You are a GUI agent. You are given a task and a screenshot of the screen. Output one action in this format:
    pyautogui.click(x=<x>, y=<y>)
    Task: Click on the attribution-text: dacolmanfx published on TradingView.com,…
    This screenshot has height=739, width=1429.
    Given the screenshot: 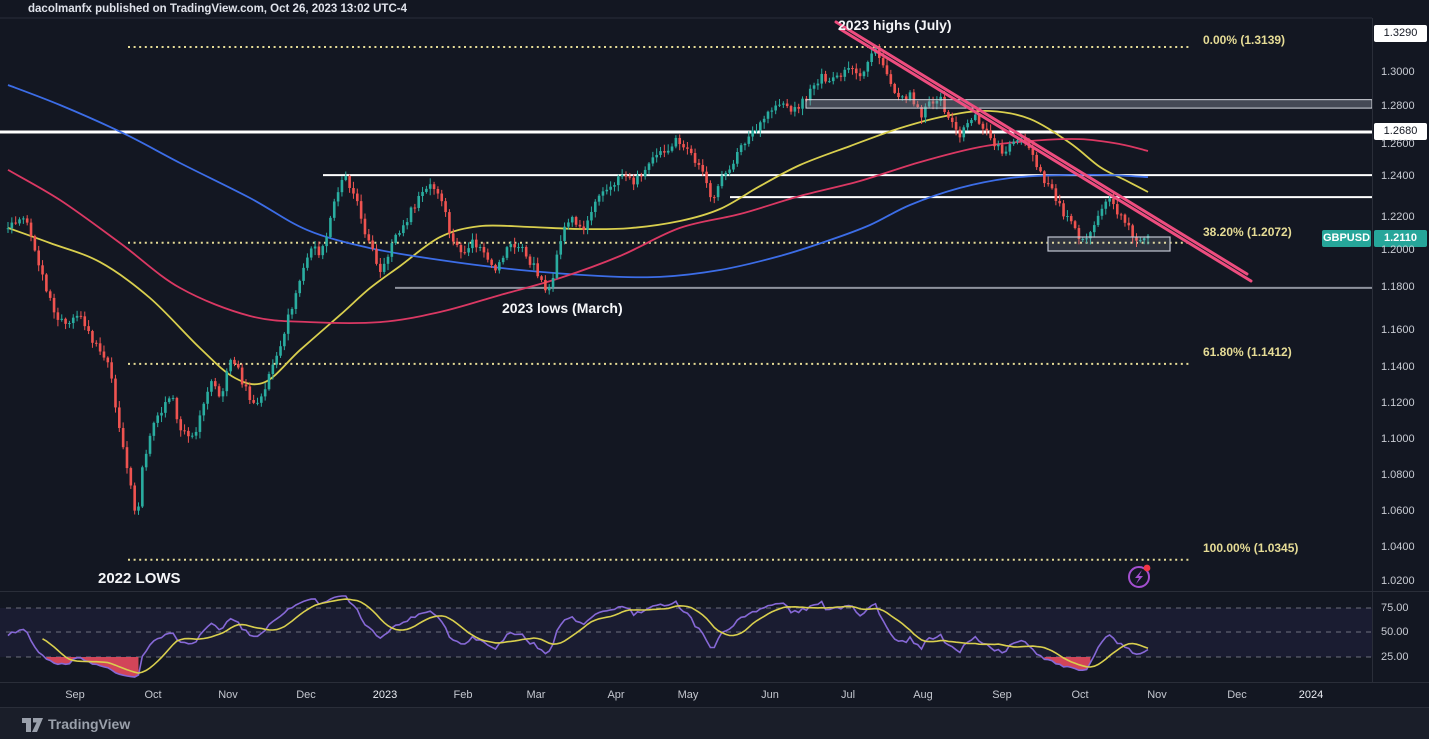 What is the action you would take?
    pyautogui.click(x=217, y=9)
    